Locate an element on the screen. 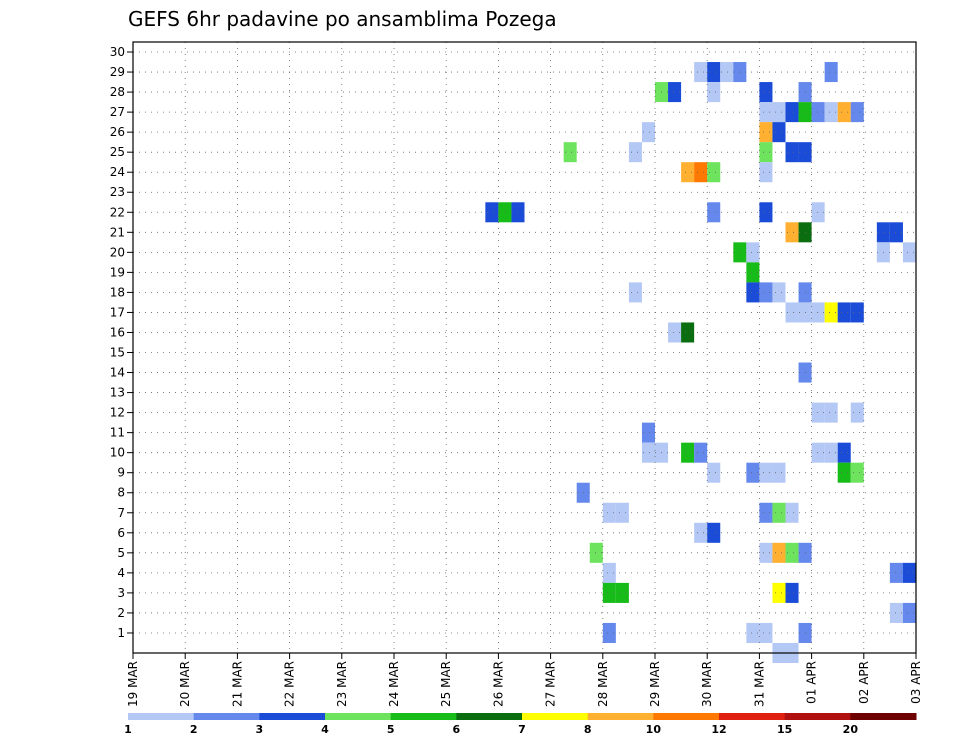 This screenshot has width=960, height=742. y-tick-label: 23 is located at coordinates (117, 192).